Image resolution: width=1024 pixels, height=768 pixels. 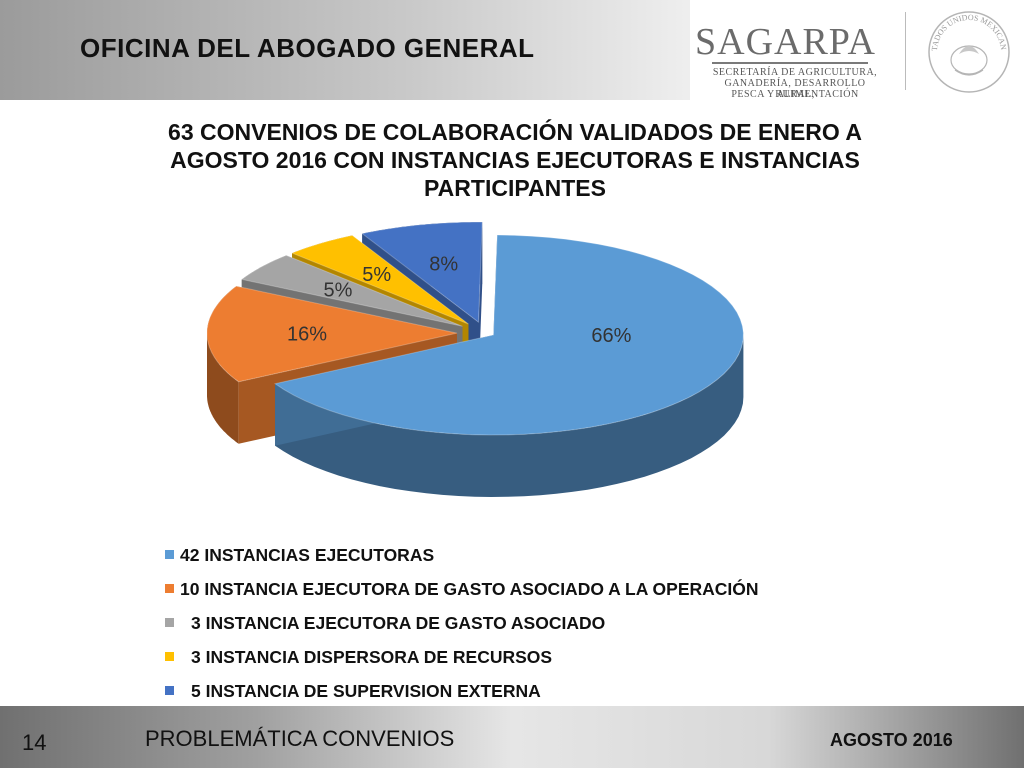 I want to click on legend-label: 5 INSTANCIA DE SUPERVISION EXTERNA, so click(x=366, y=691).